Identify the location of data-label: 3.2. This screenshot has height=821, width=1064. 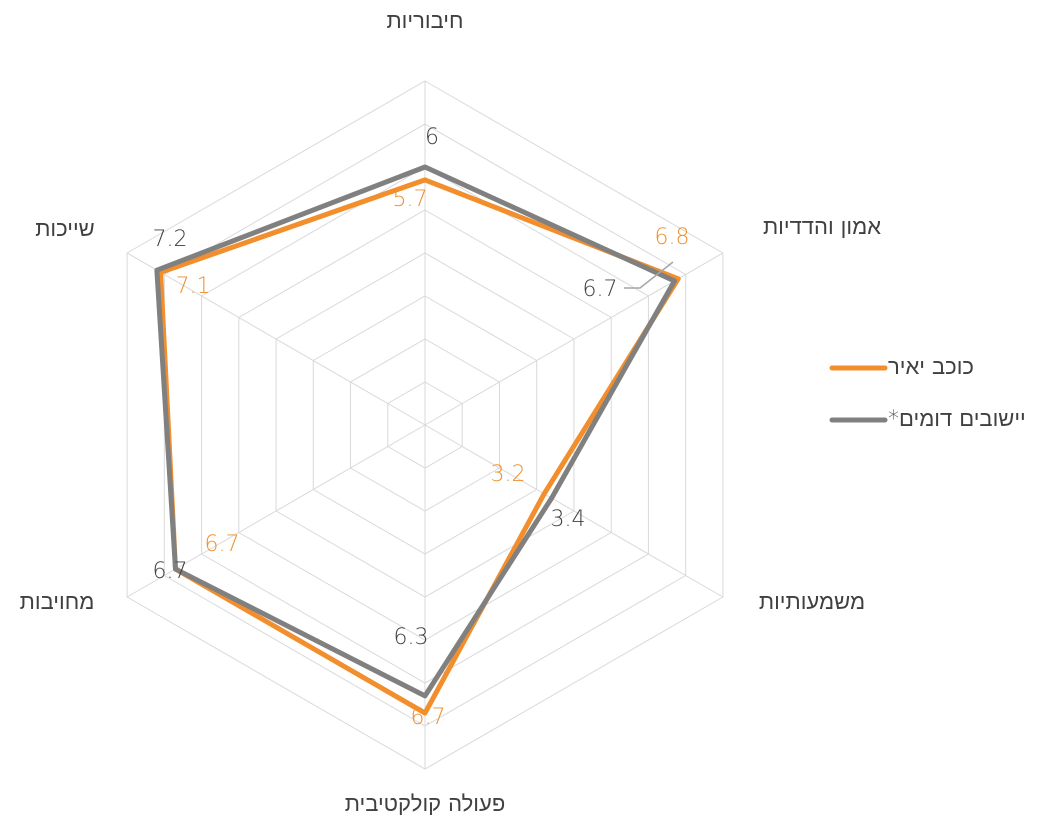
(508, 474).